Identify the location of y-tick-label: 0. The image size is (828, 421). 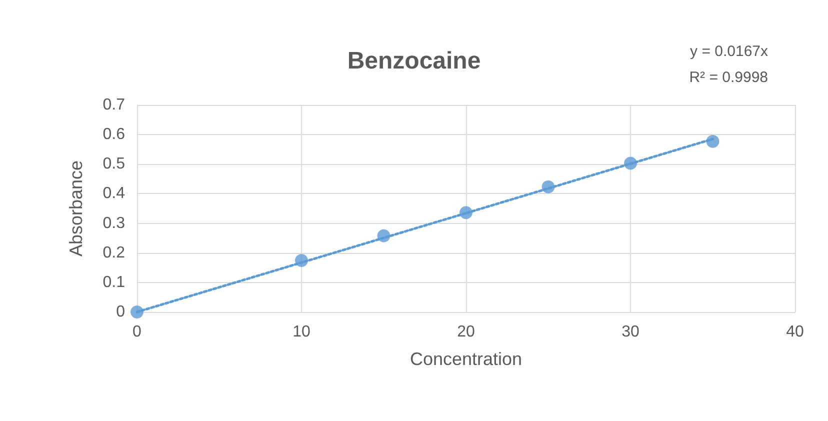
(121, 312).